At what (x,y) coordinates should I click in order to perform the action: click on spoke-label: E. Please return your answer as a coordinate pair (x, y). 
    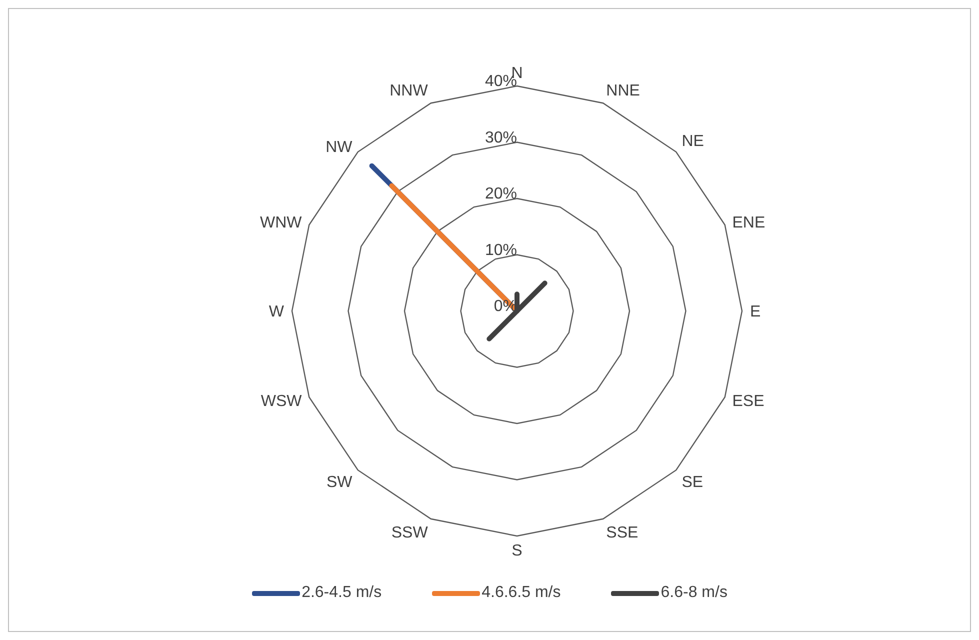
    Looking at the image, I should click on (755, 312).